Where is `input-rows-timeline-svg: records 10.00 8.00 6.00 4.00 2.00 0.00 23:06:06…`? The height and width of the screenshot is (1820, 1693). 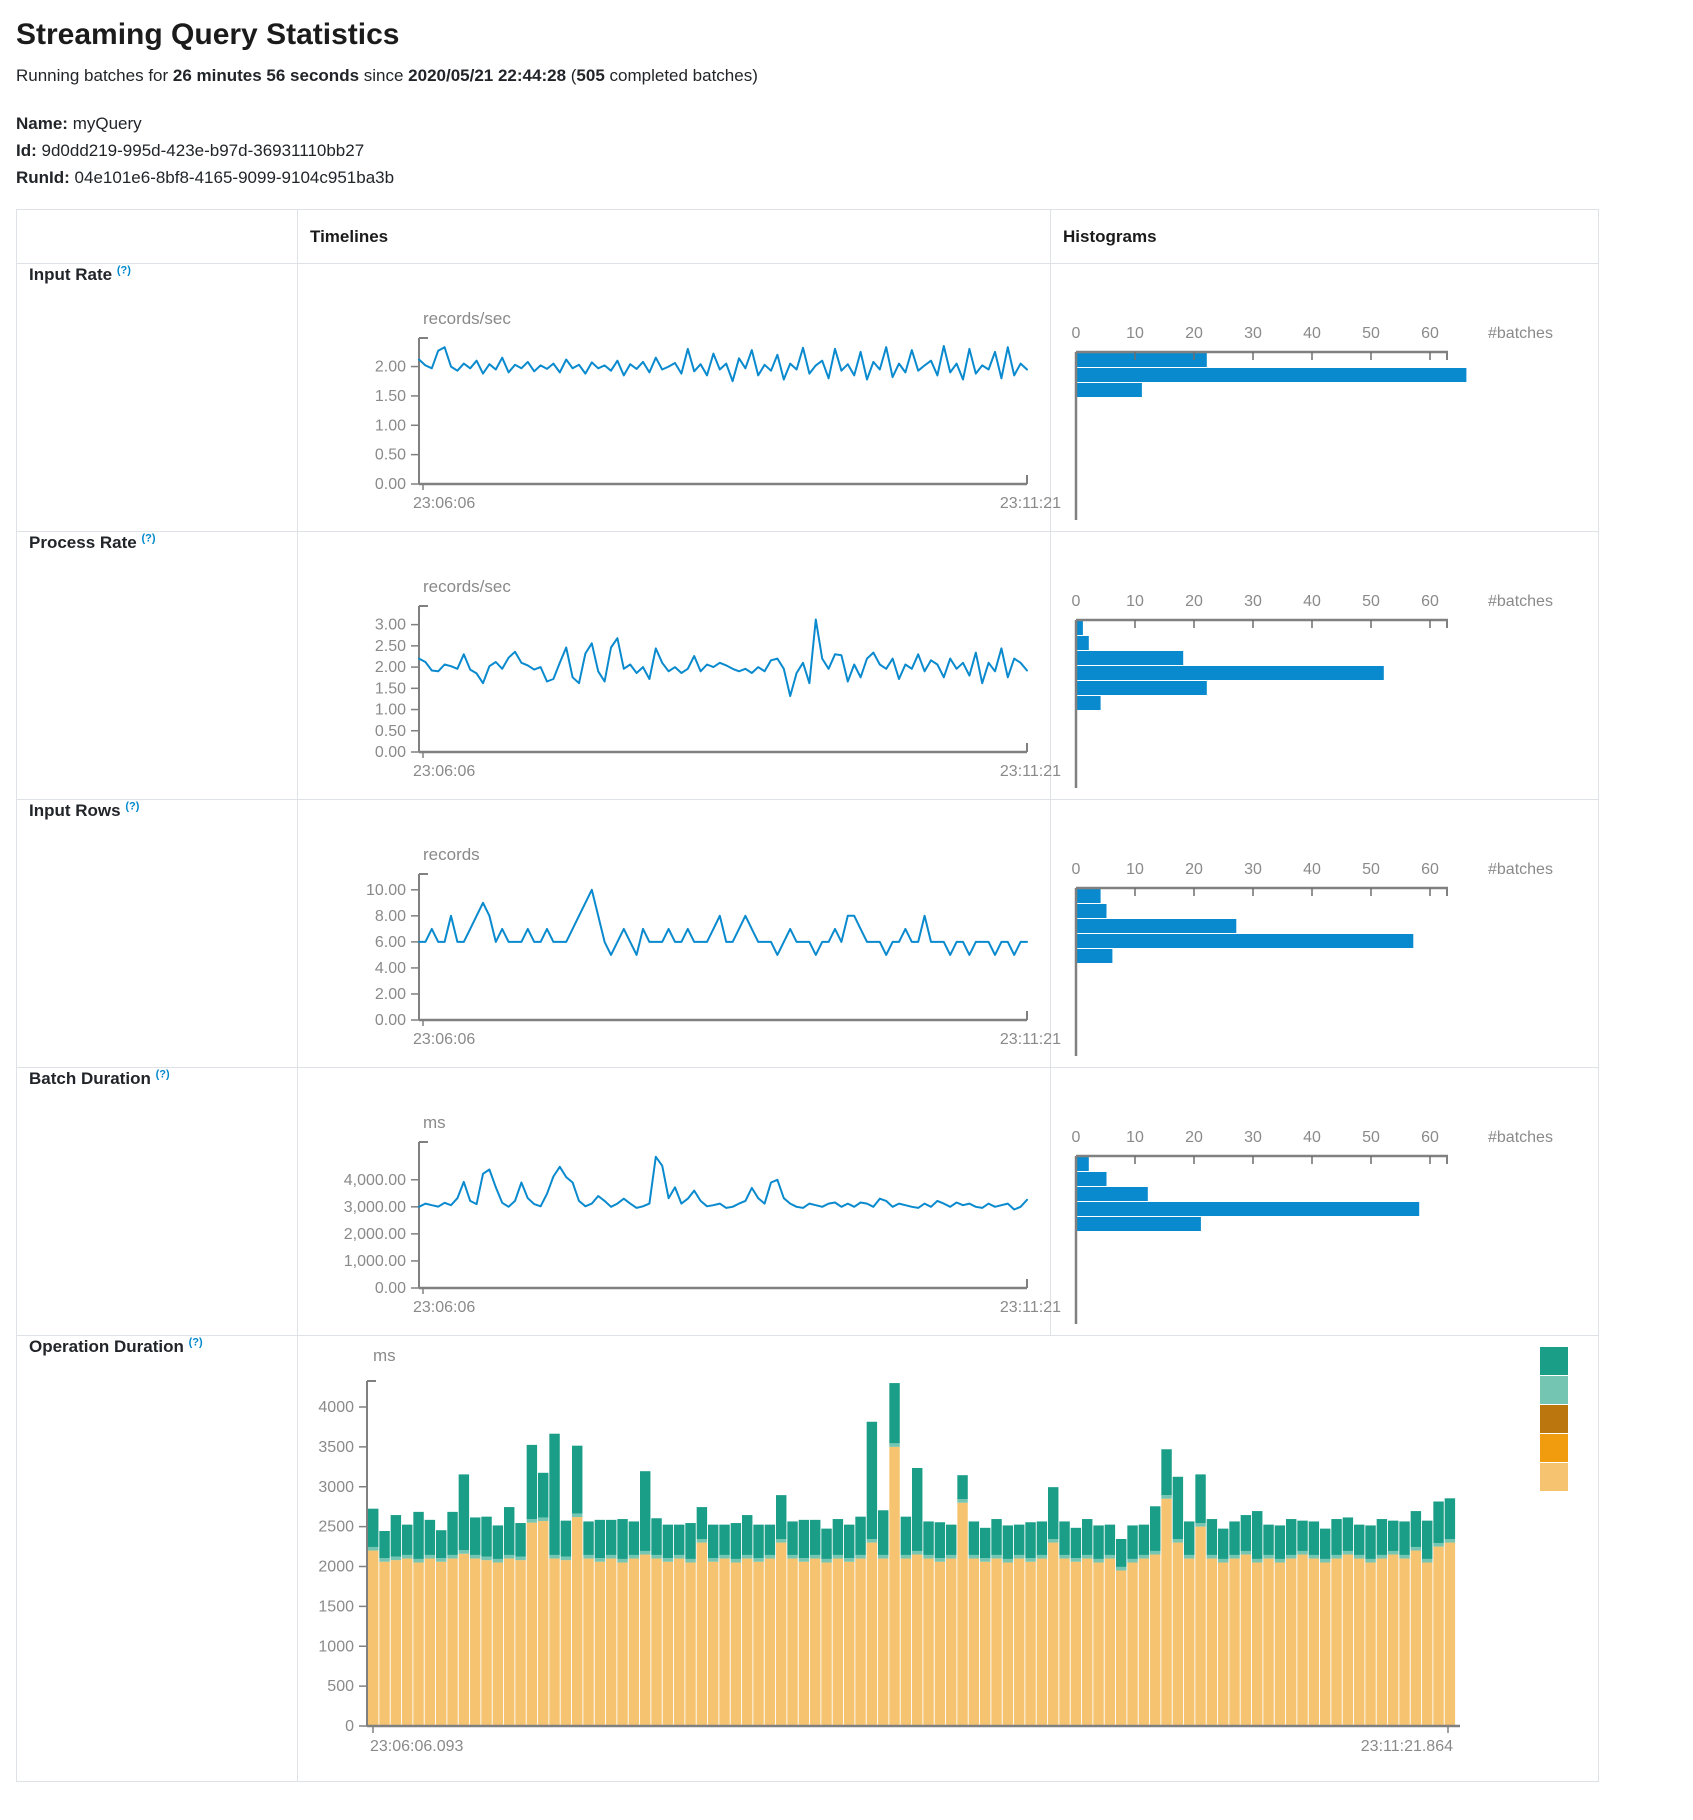 input-rows-timeline-svg: records 10.00 8.00 6.00 4.00 2.00 0.00 23:06:06… is located at coordinates (713, 946).